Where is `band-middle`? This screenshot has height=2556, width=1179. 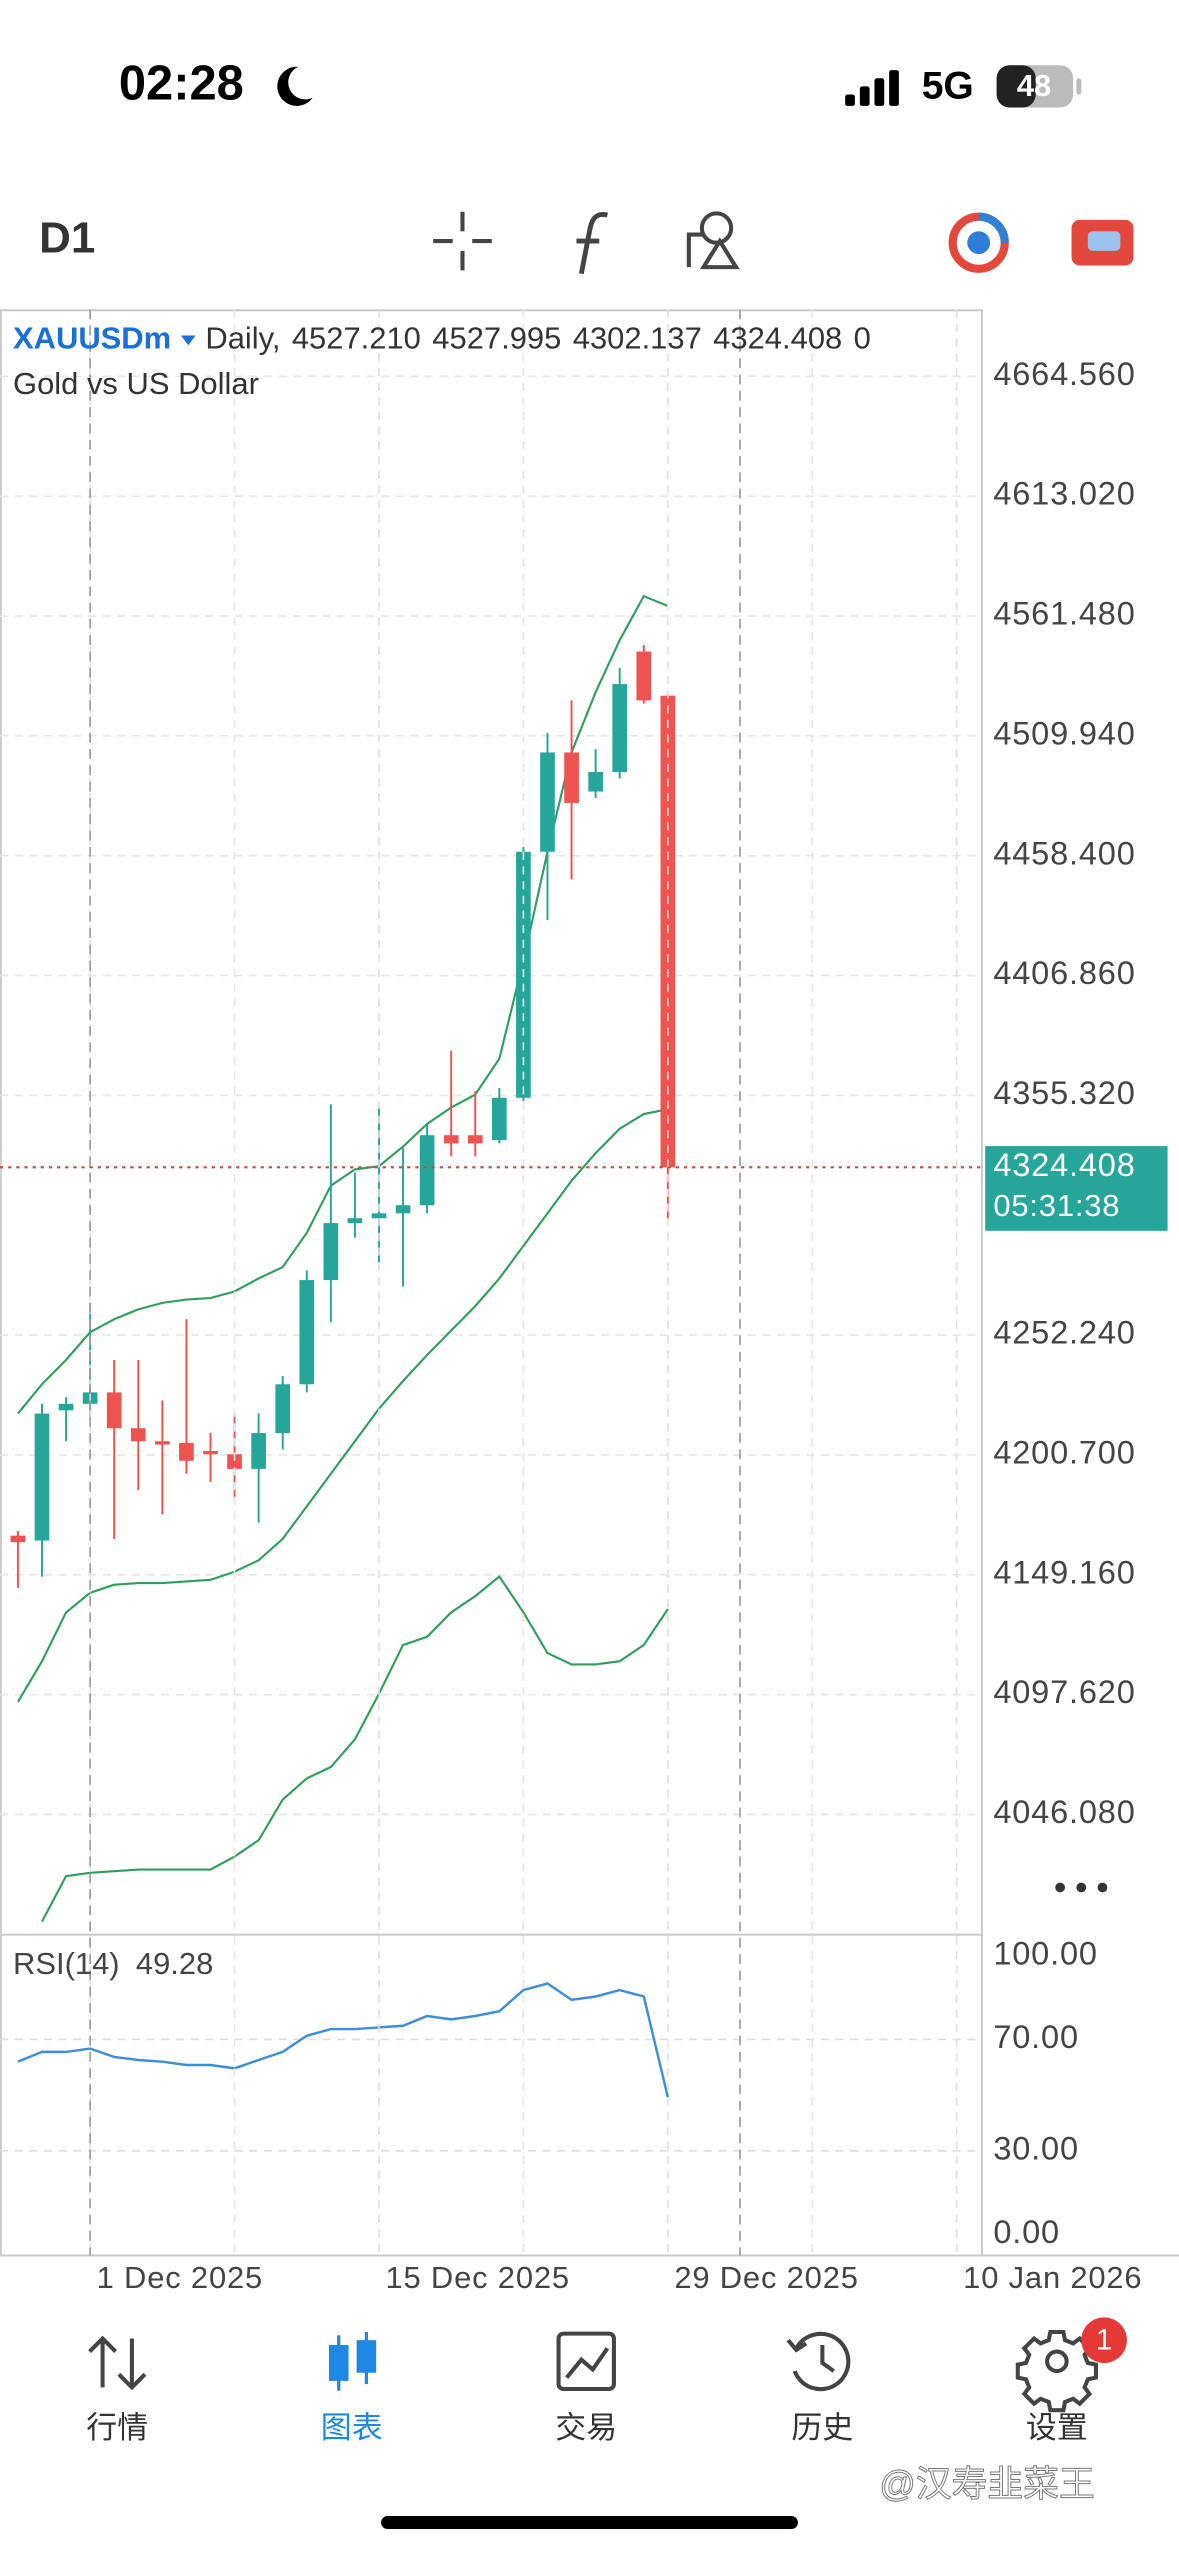
band-middle is located at coordinates (343, 1405).